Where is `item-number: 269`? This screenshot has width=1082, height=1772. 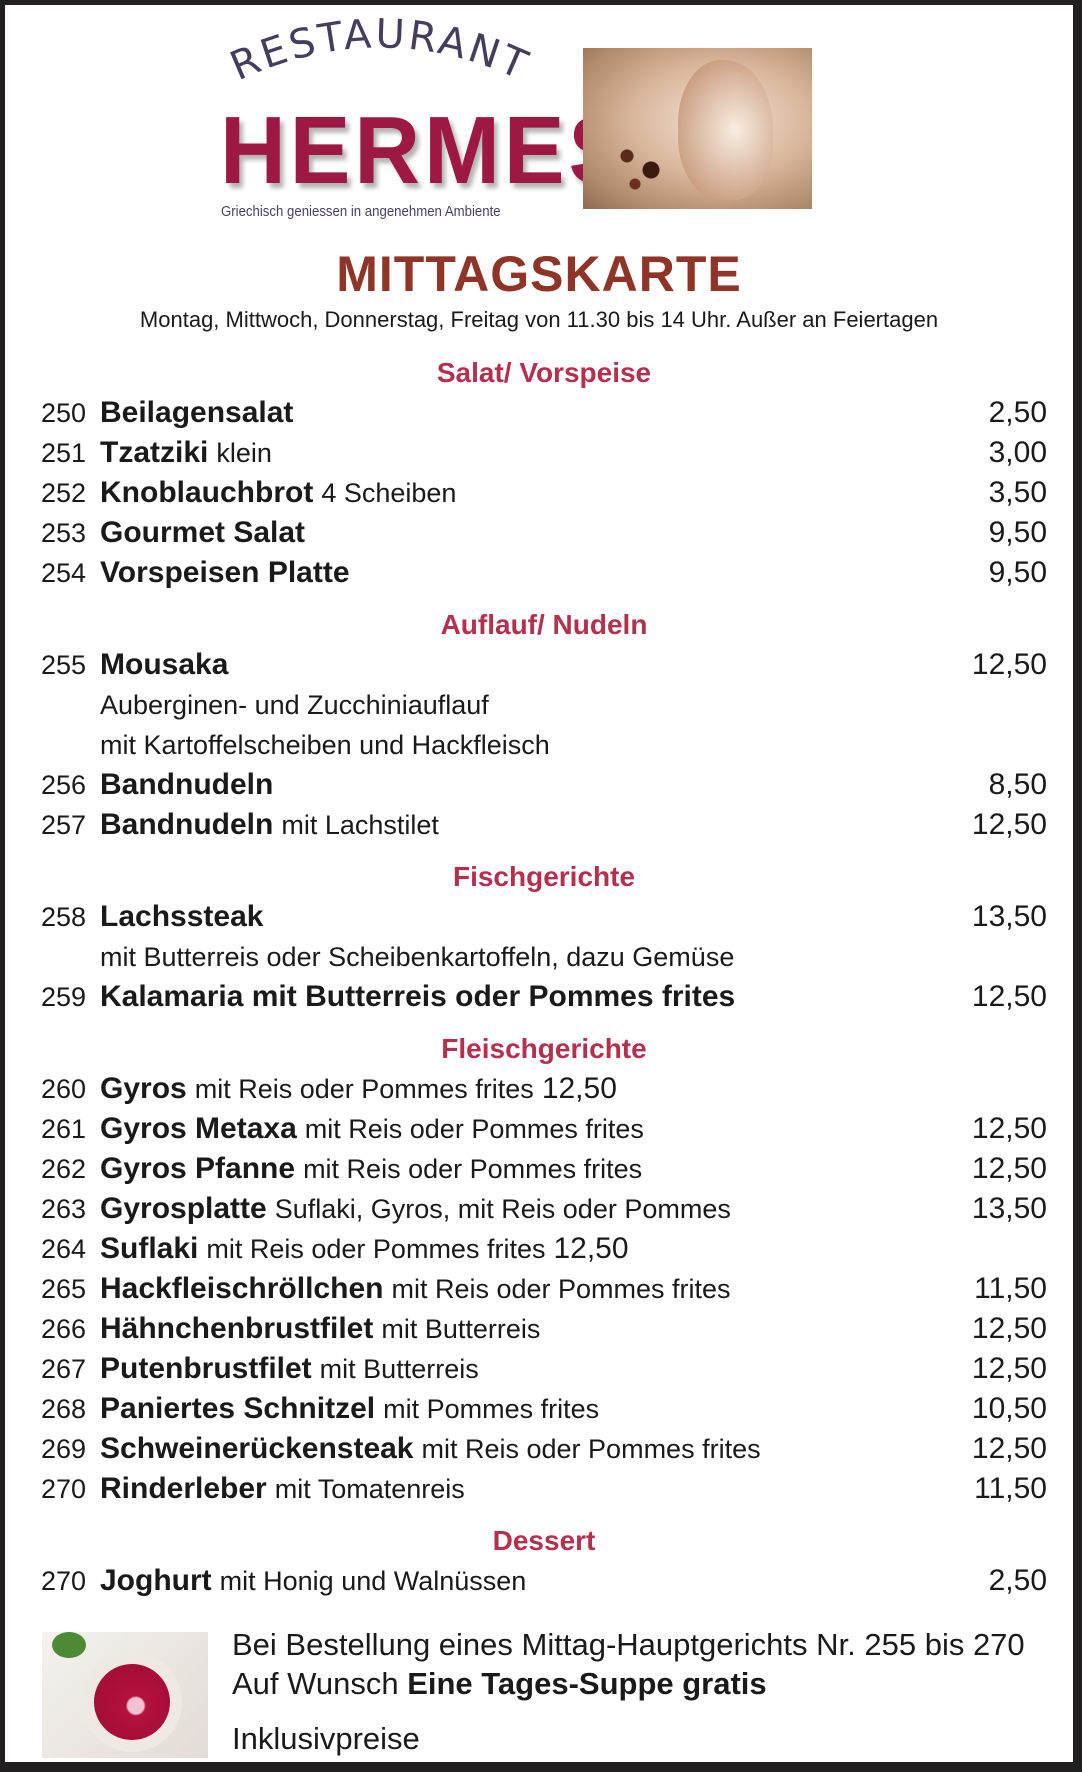
item-number: 269 is located at coordinates (64, 1449).